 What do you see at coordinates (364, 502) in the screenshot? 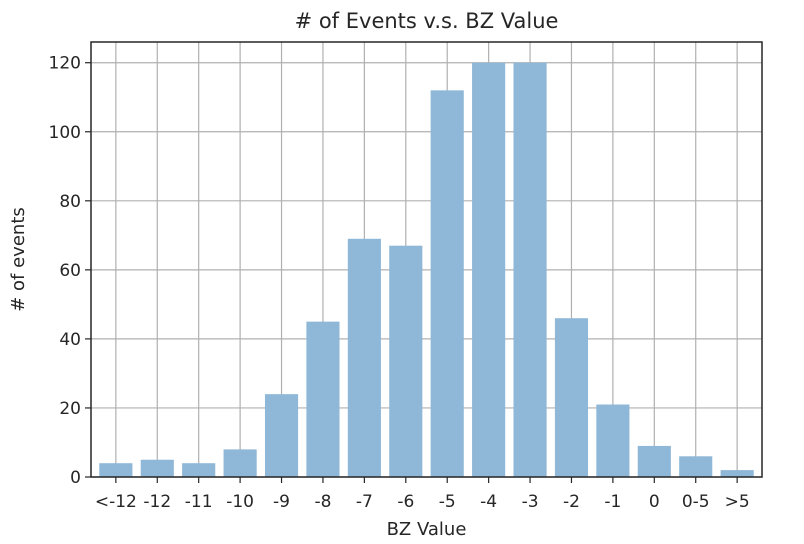
I see `x-tick-label: -7` at bounding box center [364, 502].